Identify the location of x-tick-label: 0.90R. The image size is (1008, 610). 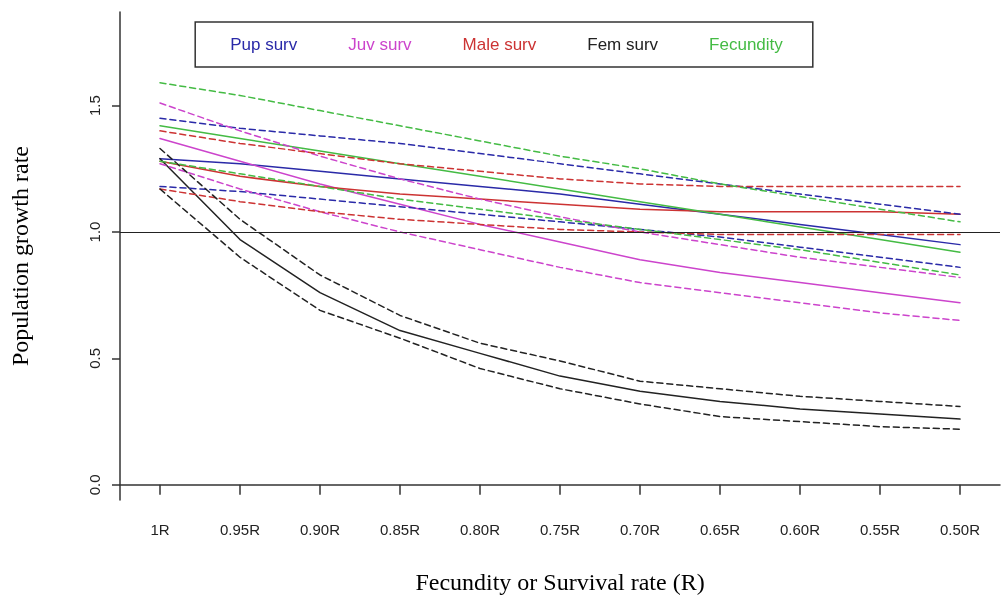
(320, 529).